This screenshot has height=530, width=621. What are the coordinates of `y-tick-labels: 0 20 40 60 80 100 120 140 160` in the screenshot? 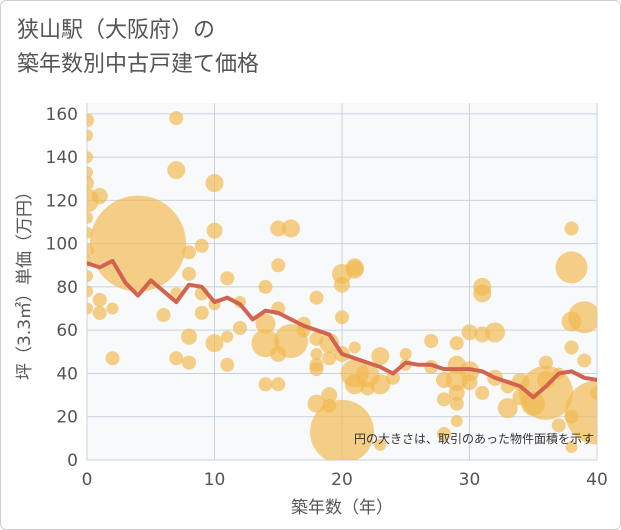 It's located at (62, 288).